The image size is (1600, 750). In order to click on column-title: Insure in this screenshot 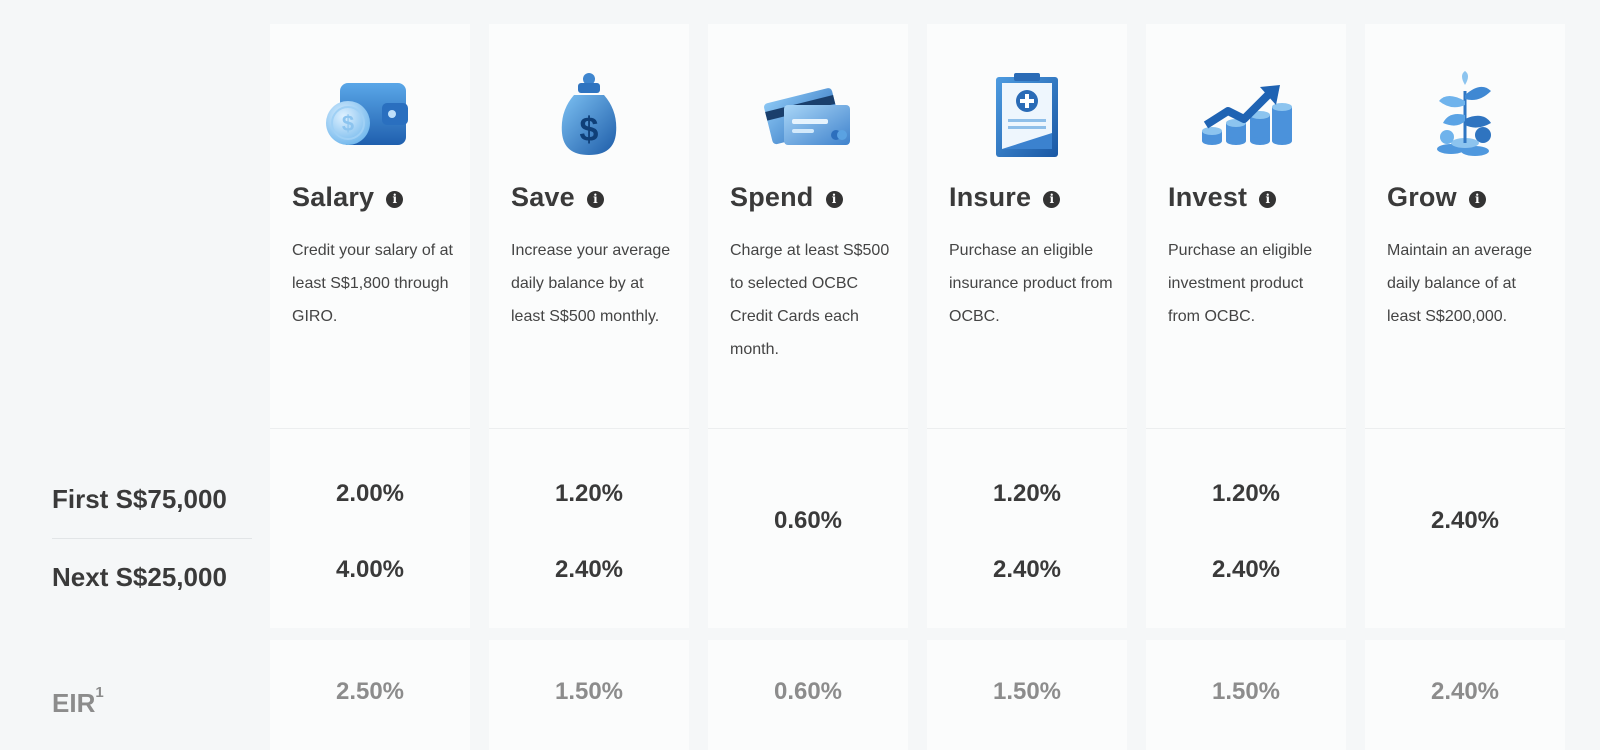, I will do `click(990, 197)`.